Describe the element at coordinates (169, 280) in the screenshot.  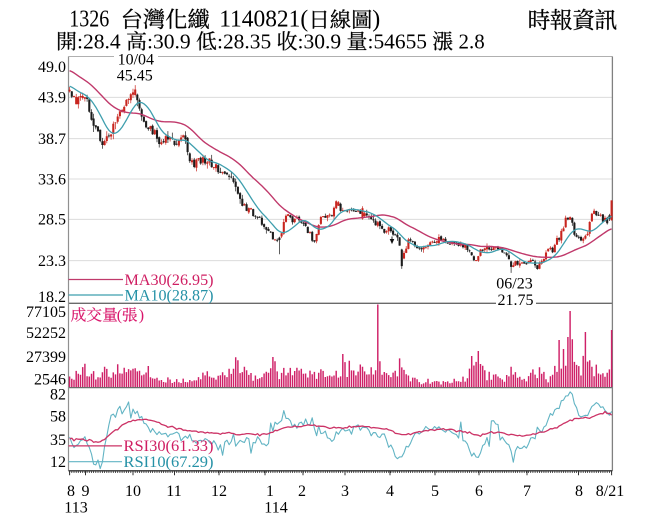
I see `svg-text: MA30(26.95)` at that location.